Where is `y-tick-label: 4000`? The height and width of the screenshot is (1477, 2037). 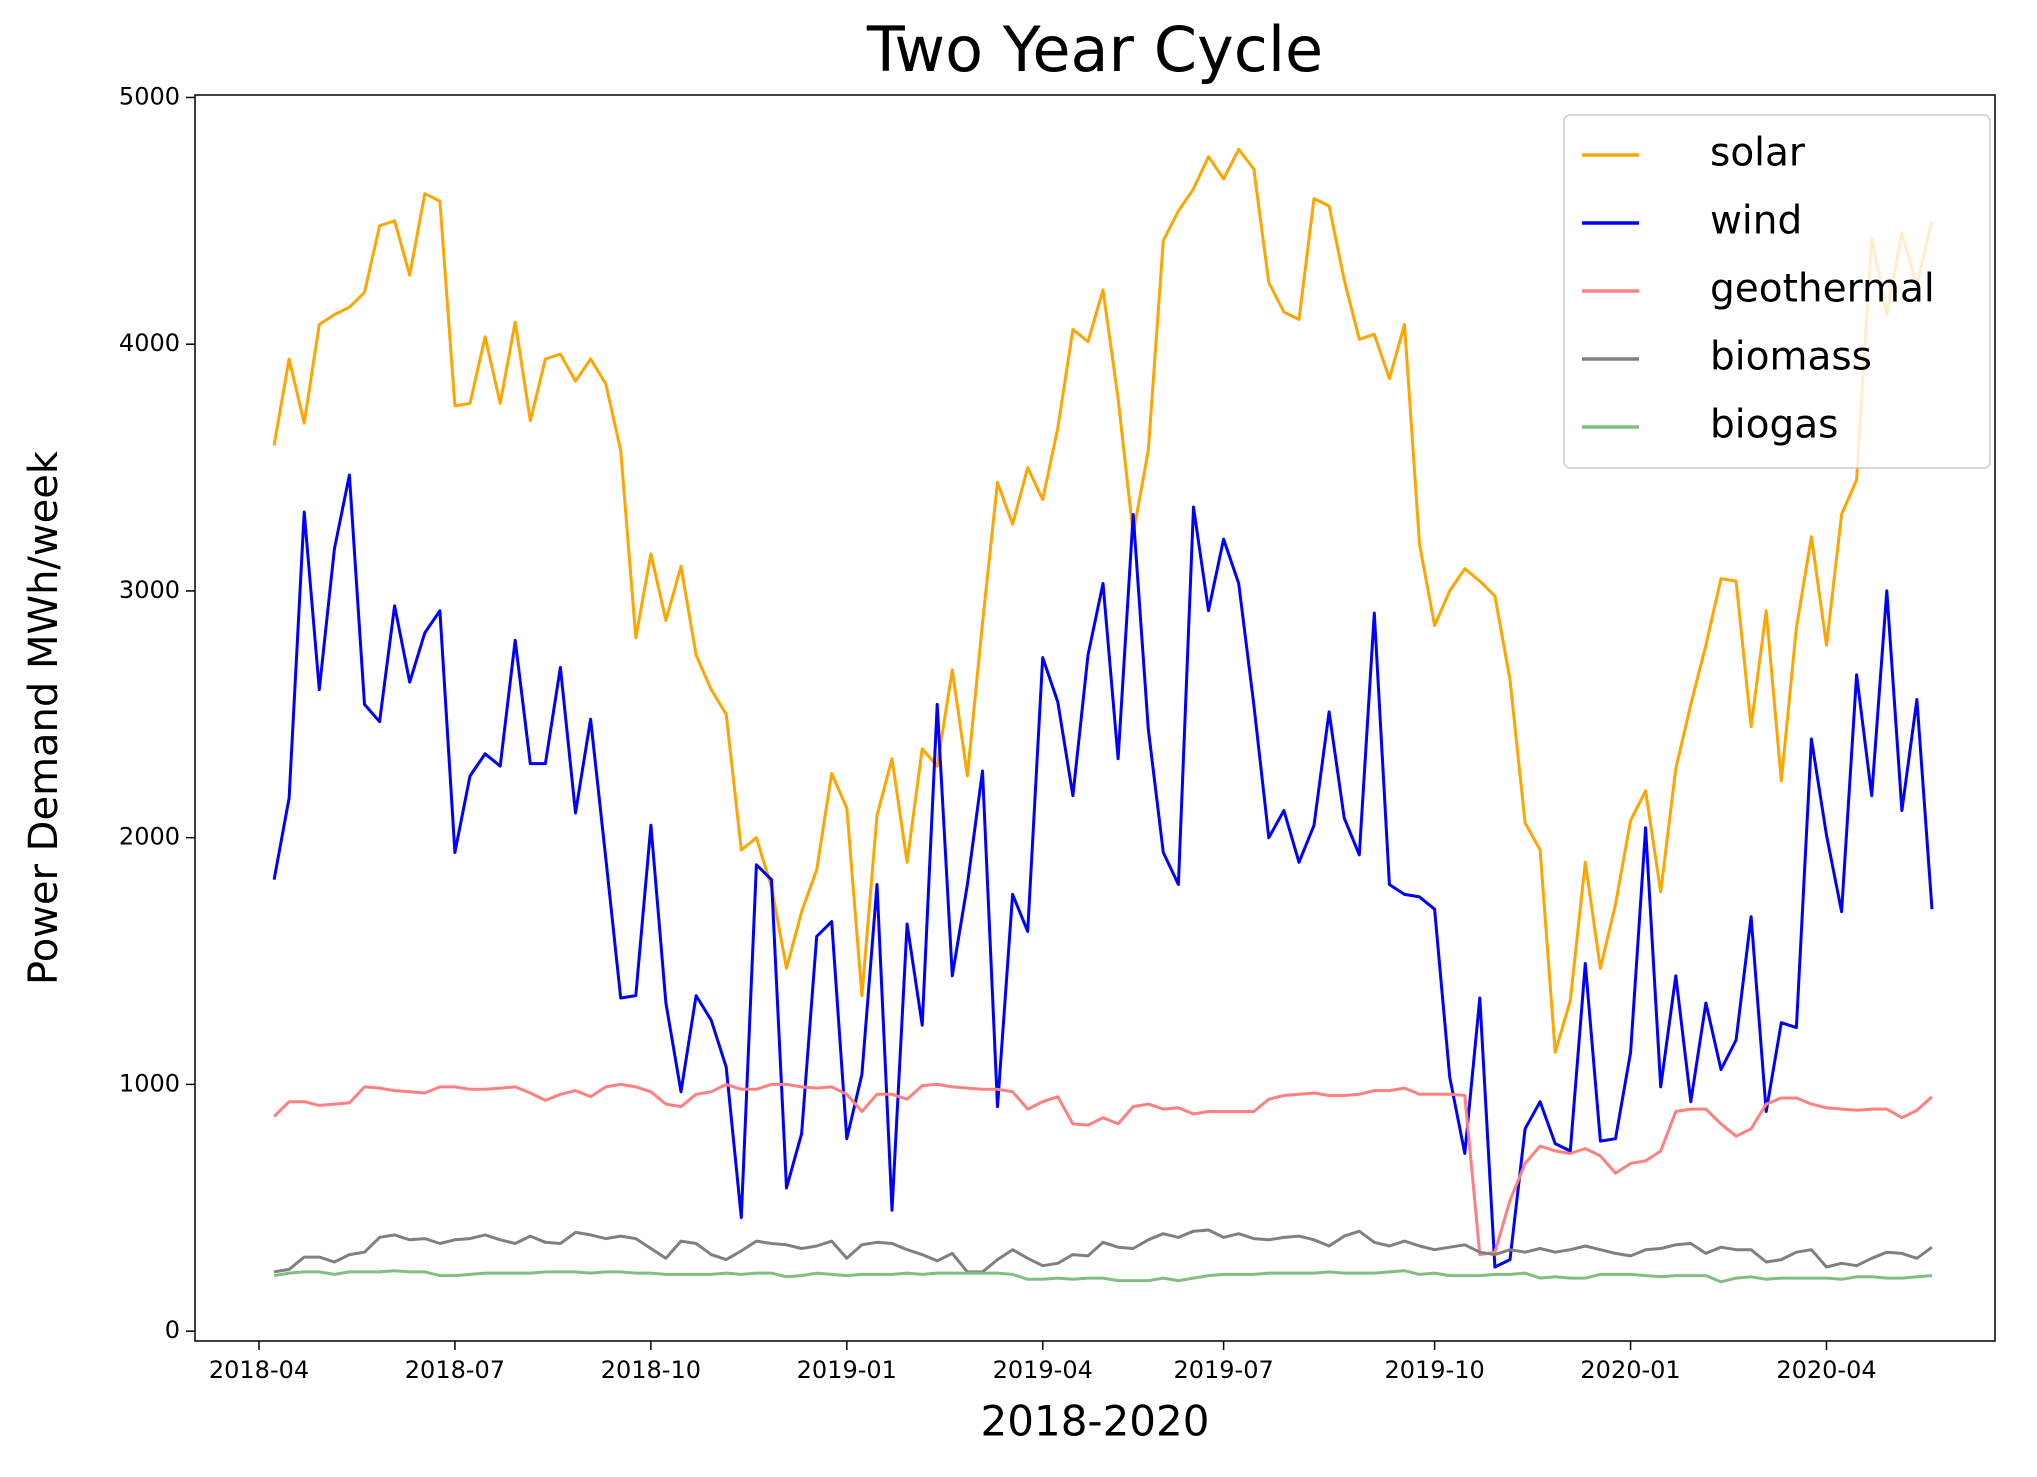
y-tick-label: 4000 is located at coordinates (149, 343).